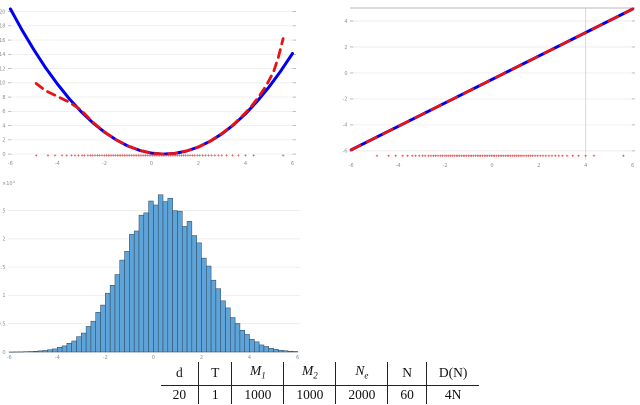 The image size is (640, 405). Describe the element at coordinates (3, 84) in the screenshot. I see `y-tick-label: 10` at that location.